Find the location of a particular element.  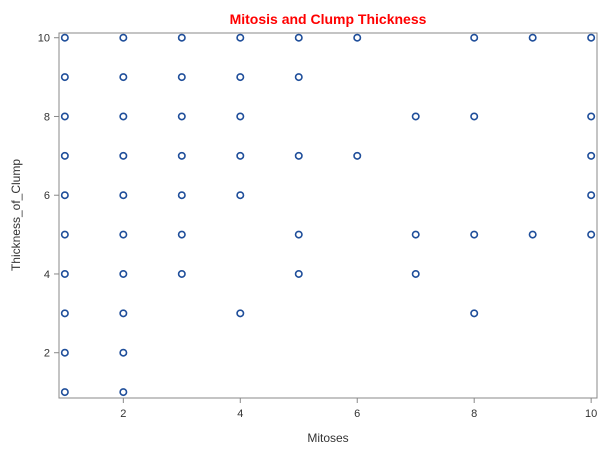

x-tick-label: 10 is located at coordinates (591, 414).